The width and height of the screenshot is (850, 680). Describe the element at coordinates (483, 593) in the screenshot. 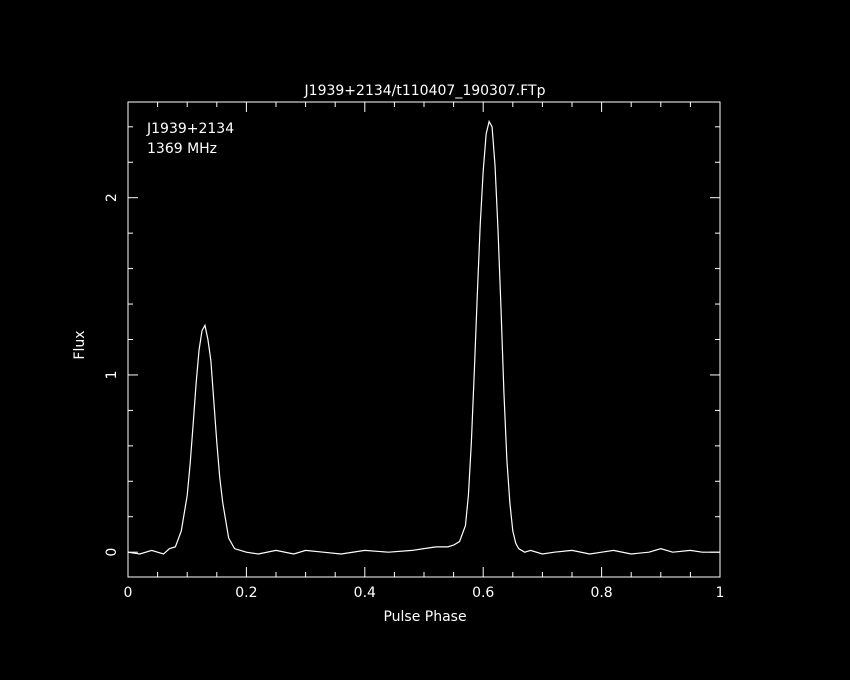

I see `x-tick-label: 0.6` at that location.